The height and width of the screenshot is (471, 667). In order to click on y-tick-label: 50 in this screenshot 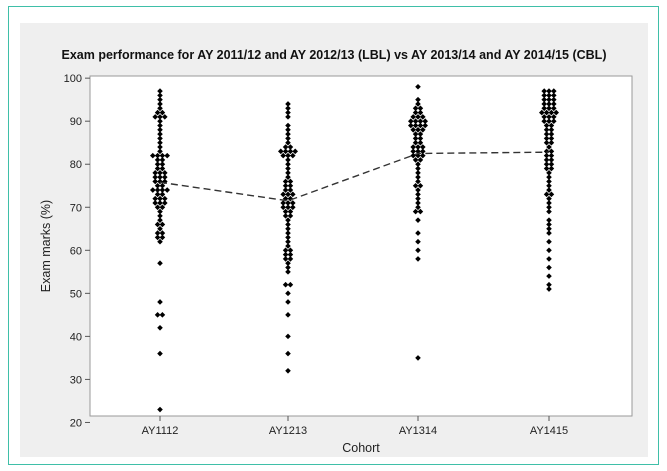, I will do `click(76, 294)`.